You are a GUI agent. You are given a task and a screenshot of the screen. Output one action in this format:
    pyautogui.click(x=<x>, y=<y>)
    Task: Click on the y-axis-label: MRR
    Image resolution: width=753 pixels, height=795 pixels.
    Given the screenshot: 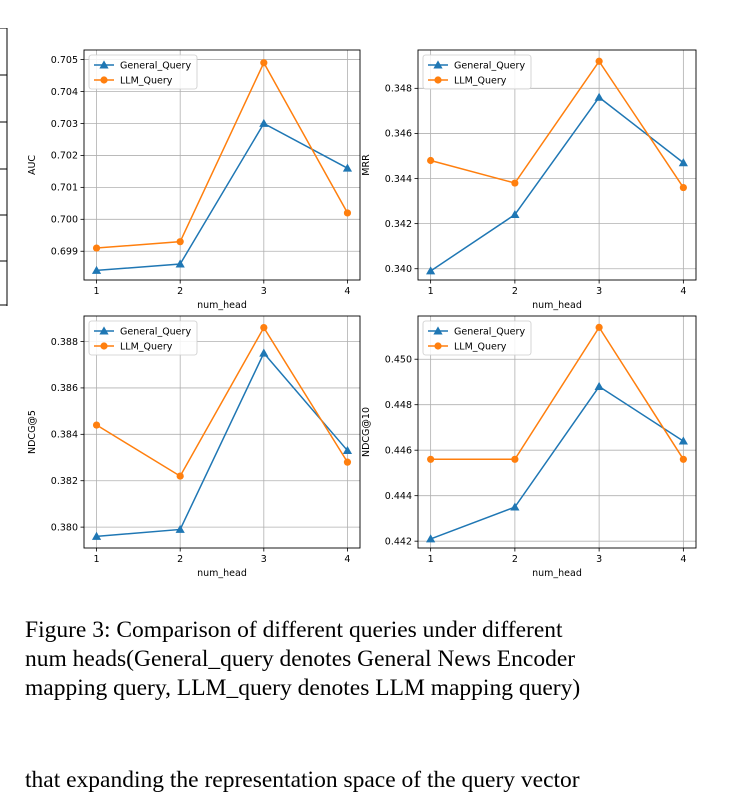 What is the action you would take?
    pyautogui.click(x=366, y=165)
    